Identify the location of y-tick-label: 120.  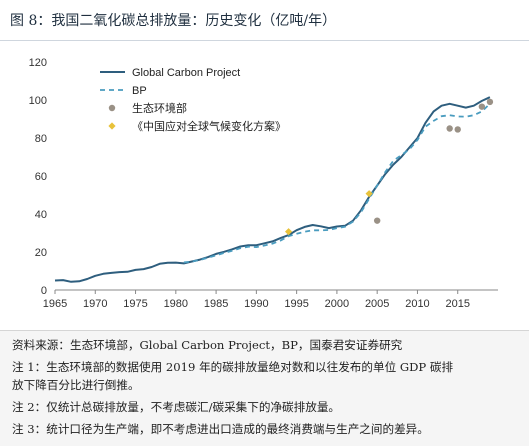
(38, 63).